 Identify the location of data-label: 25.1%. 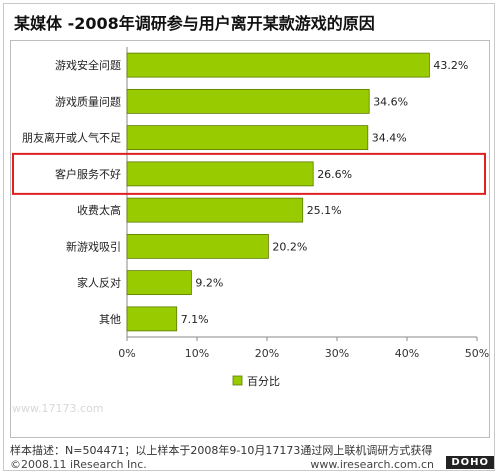
(324, 210).